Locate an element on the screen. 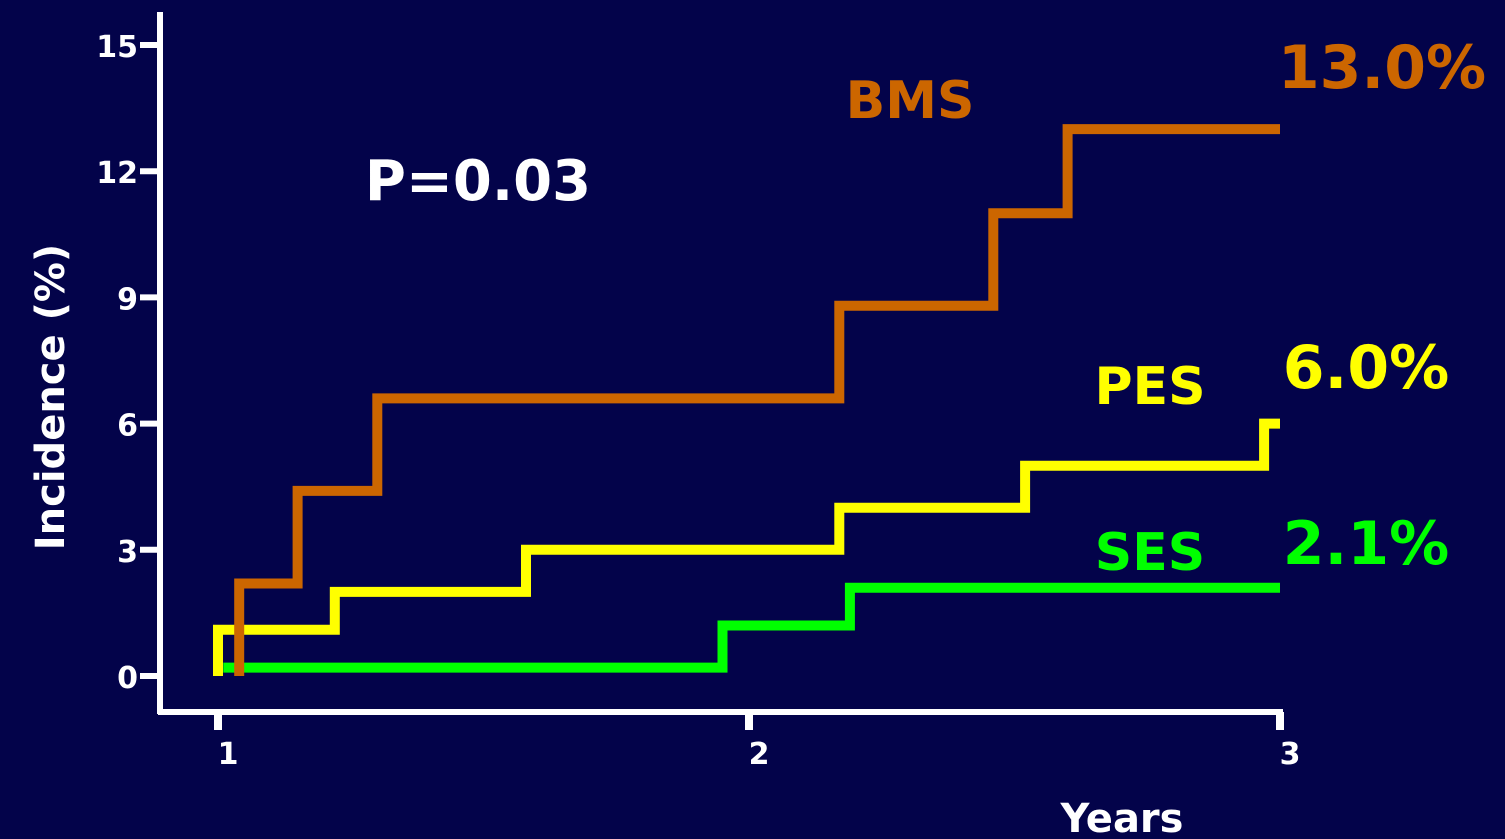 This screenshot has height=839, width=1505. y-tick-label: 15 is located at coordinates (117, 47).